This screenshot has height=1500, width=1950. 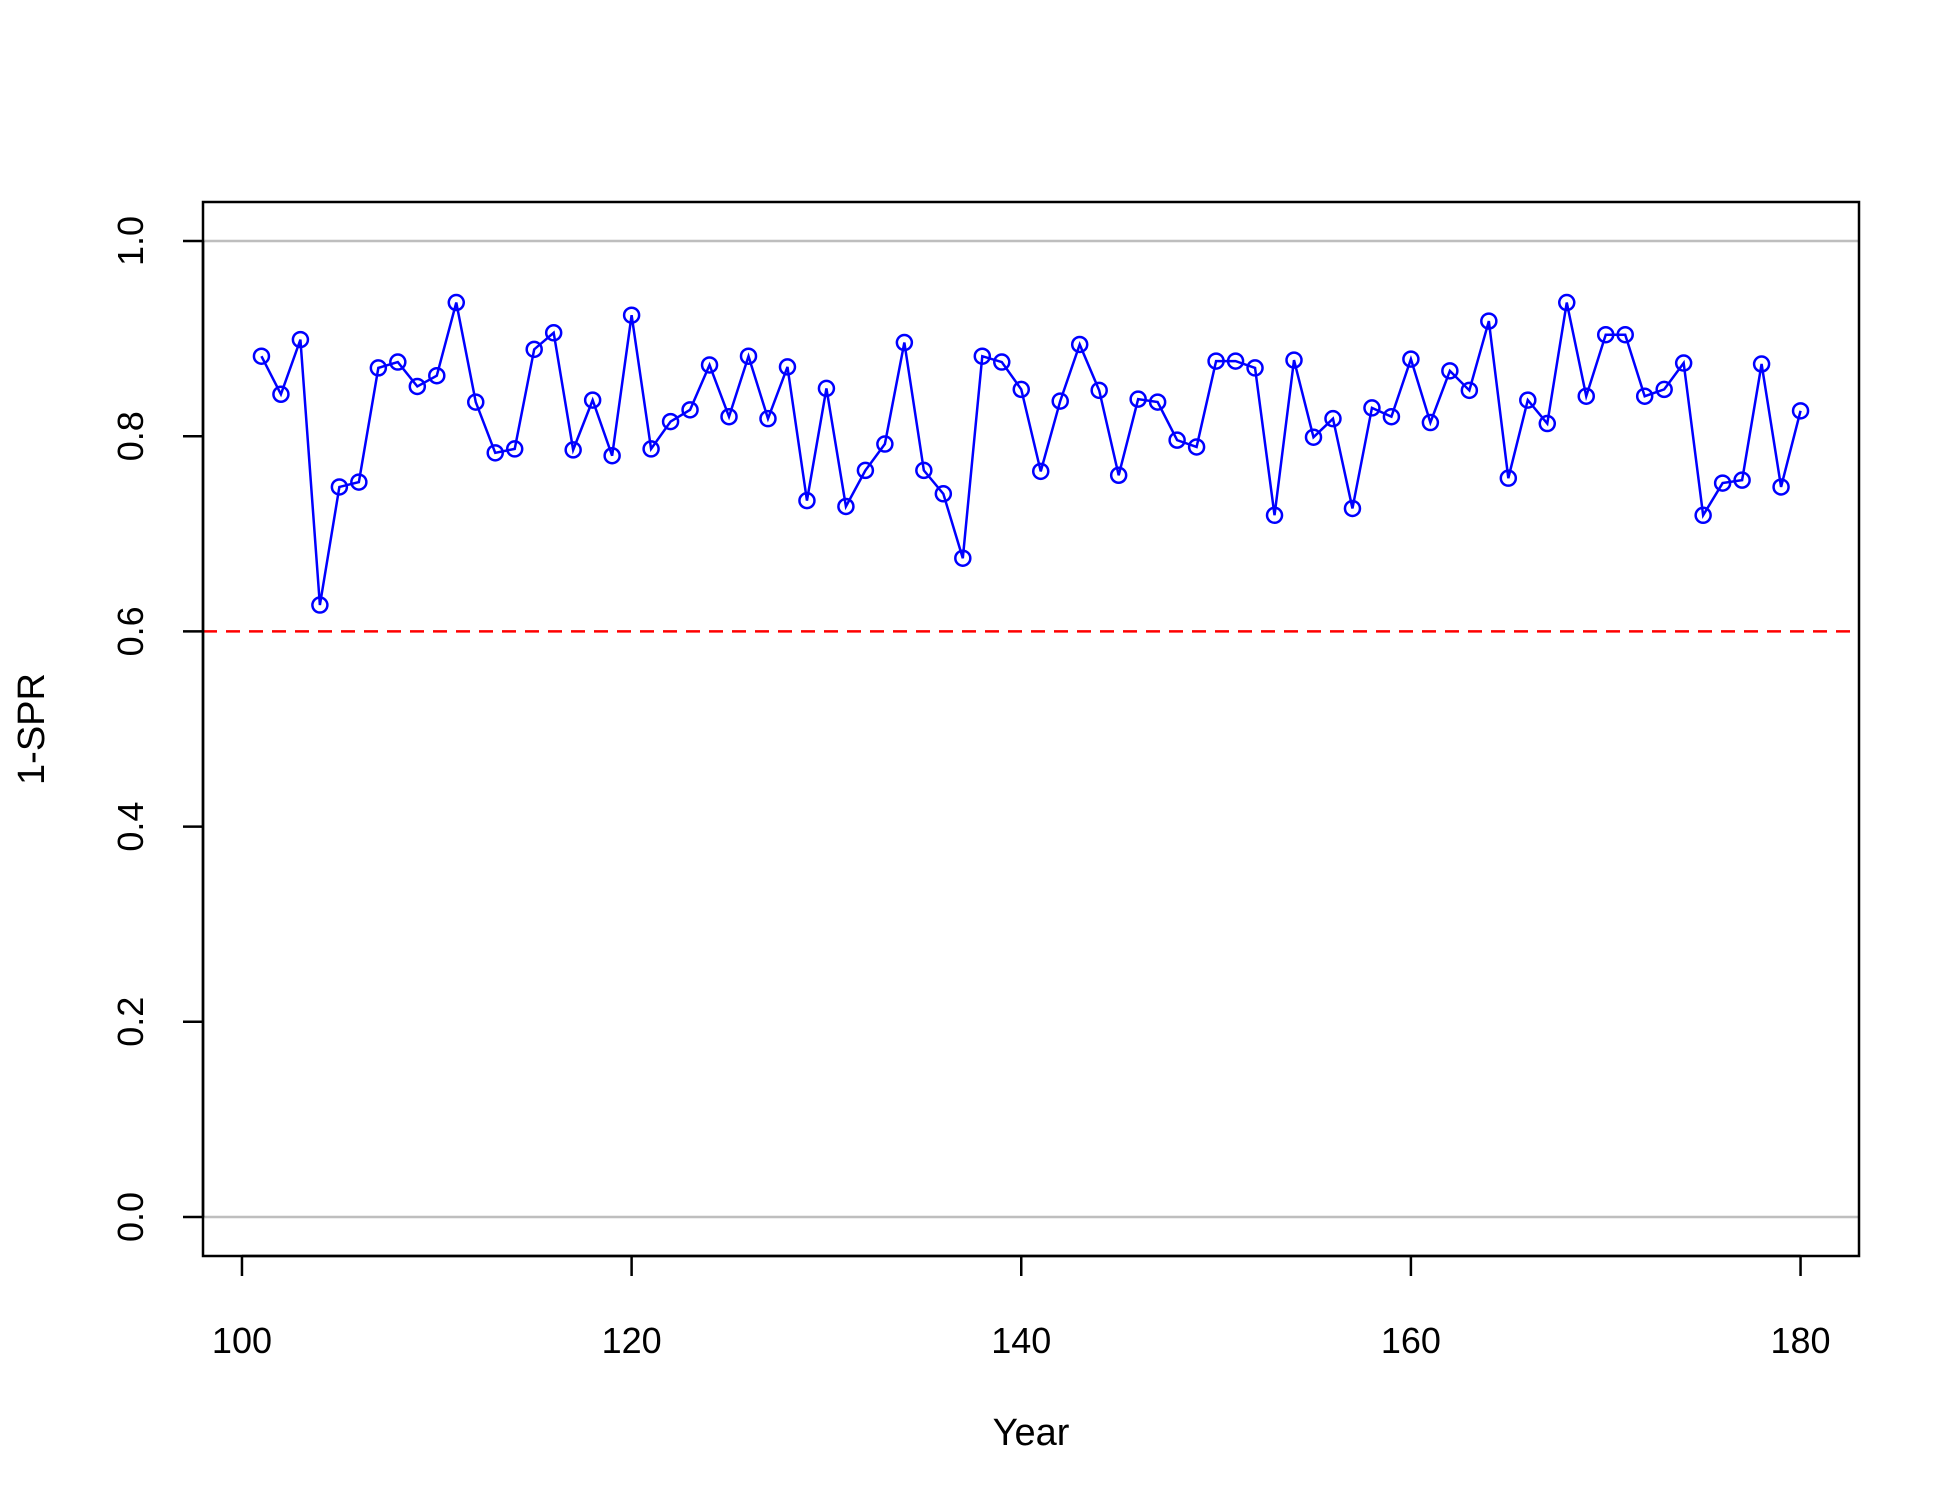 What do you see at coordinates (1801, 1340) in the screenshot?
I see `x-tick-label-180: 180` at bounding box center [1801, 1340].